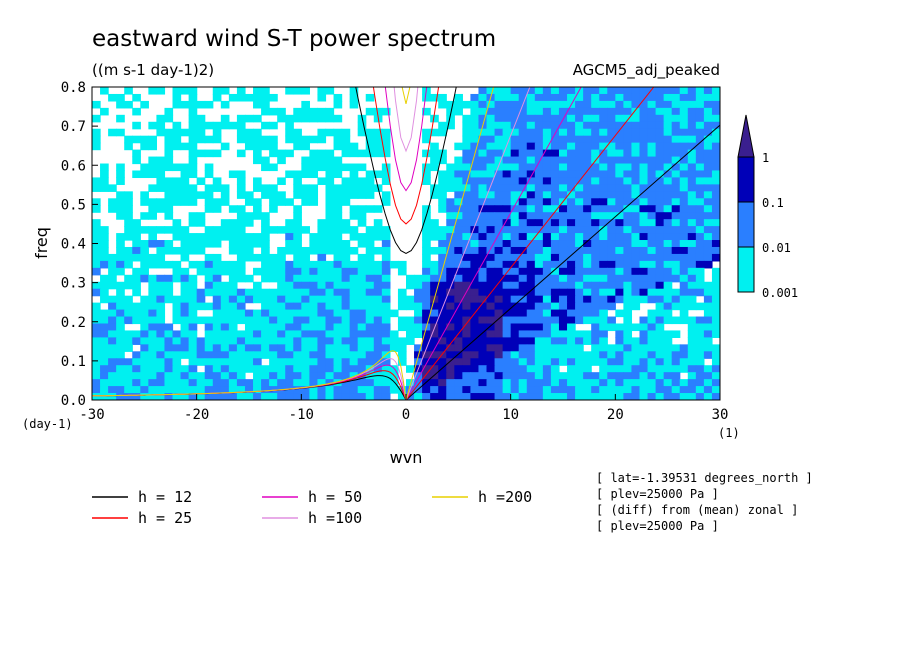 The width and height of the screenshot is (904, 654). What do you see at coordinates (746, 269) in the screenshot?
I see `colorbar-segment` at bounding box center [746, 269].